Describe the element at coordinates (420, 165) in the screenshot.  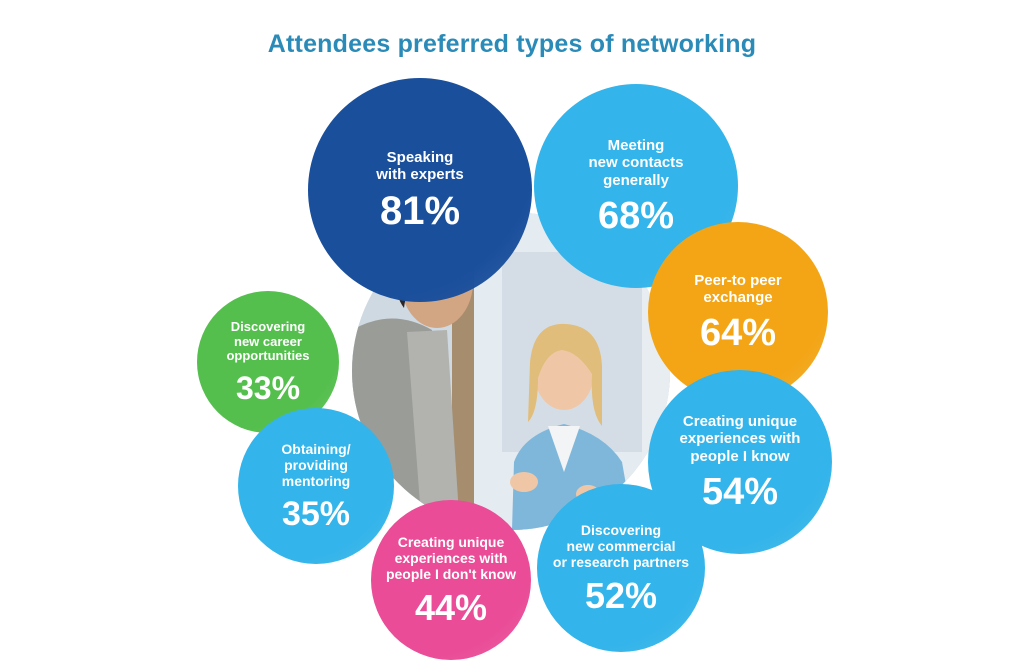
I see `bubble-label: Speaking with experts` at that location.